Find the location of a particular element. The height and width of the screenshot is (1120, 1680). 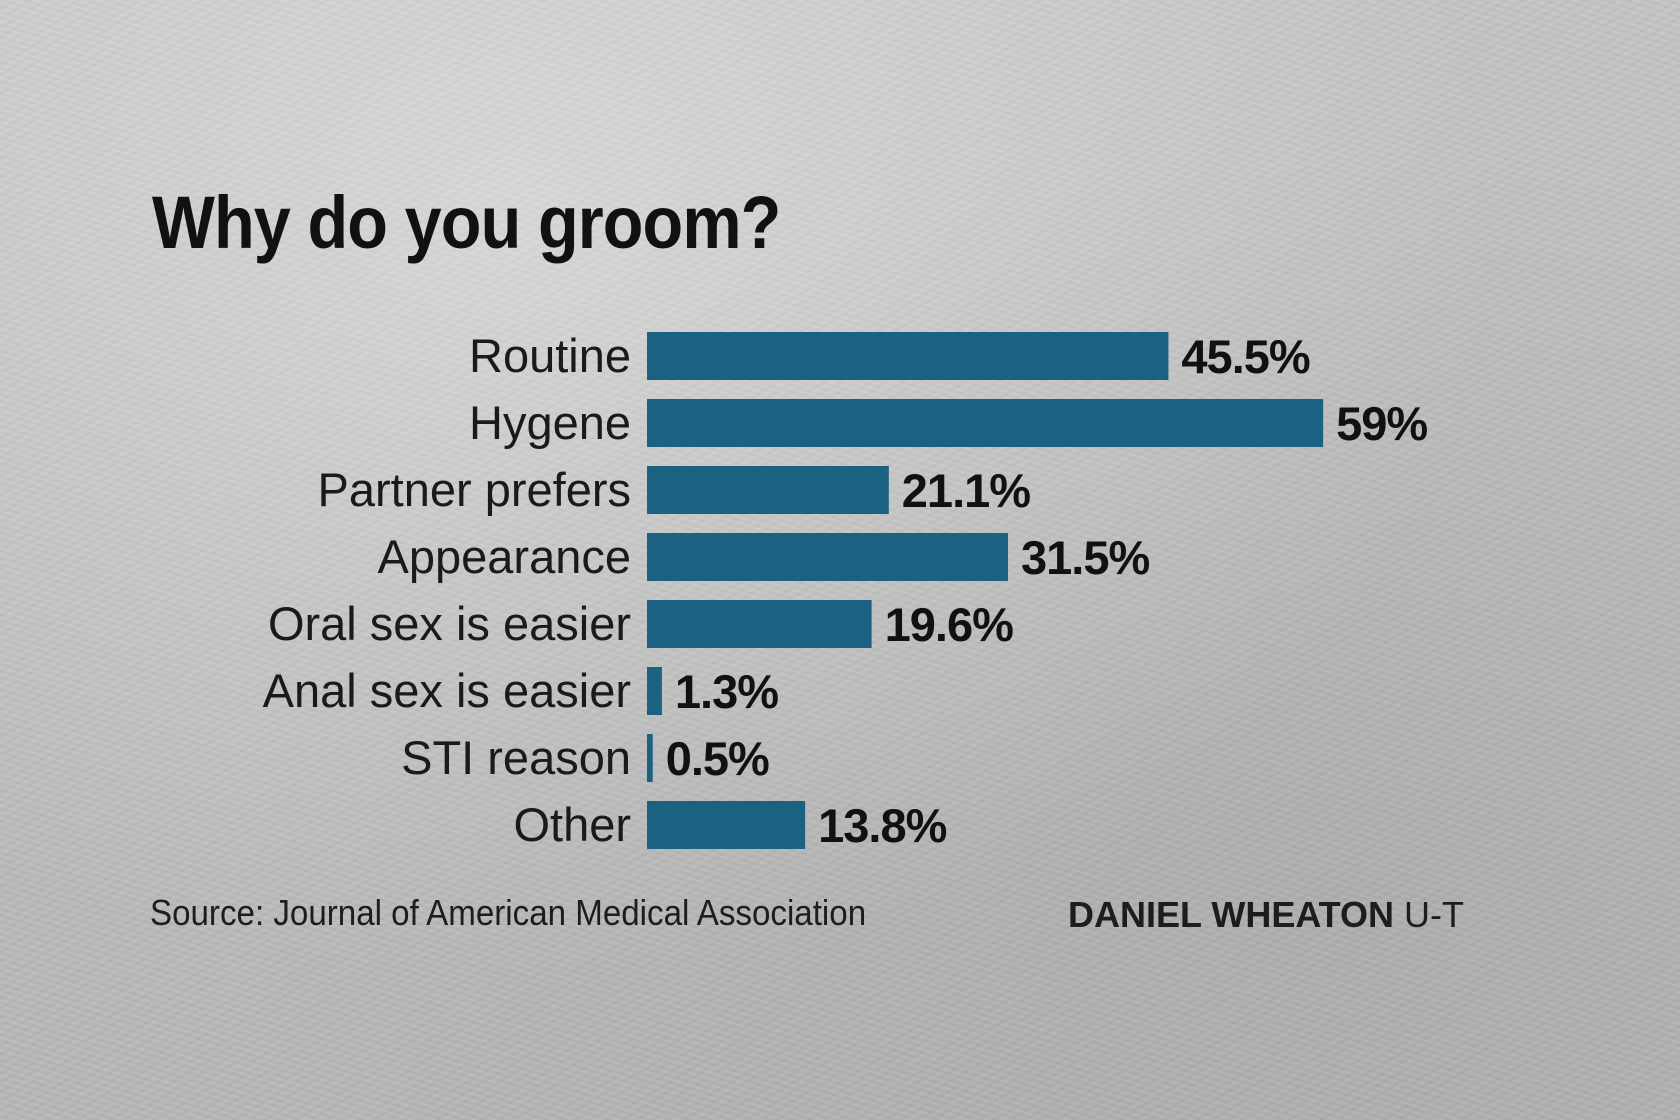

bar-oral-sex-is-easier is located at coordinates (759, 624).